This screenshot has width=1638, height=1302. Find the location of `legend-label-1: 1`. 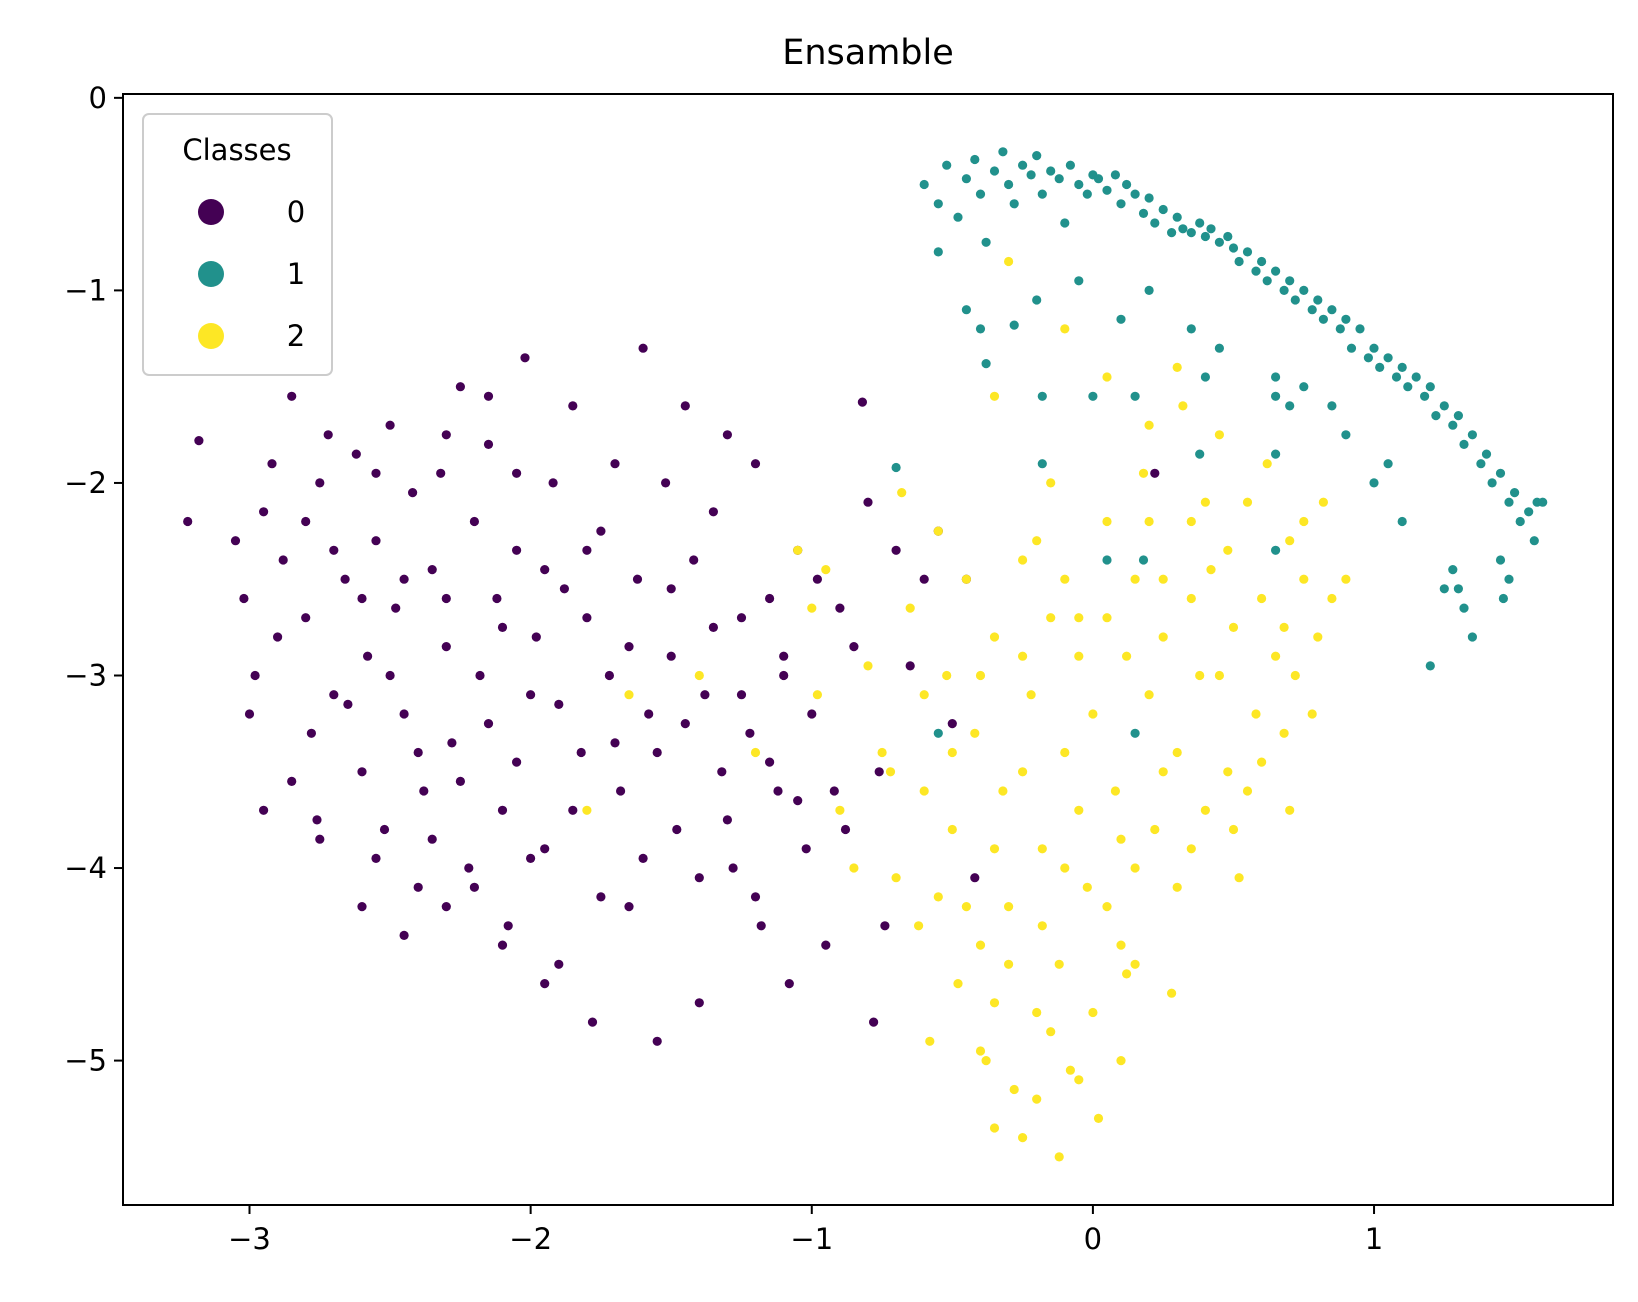

legend-label-1: 1 is located at coordinates (296, 274).